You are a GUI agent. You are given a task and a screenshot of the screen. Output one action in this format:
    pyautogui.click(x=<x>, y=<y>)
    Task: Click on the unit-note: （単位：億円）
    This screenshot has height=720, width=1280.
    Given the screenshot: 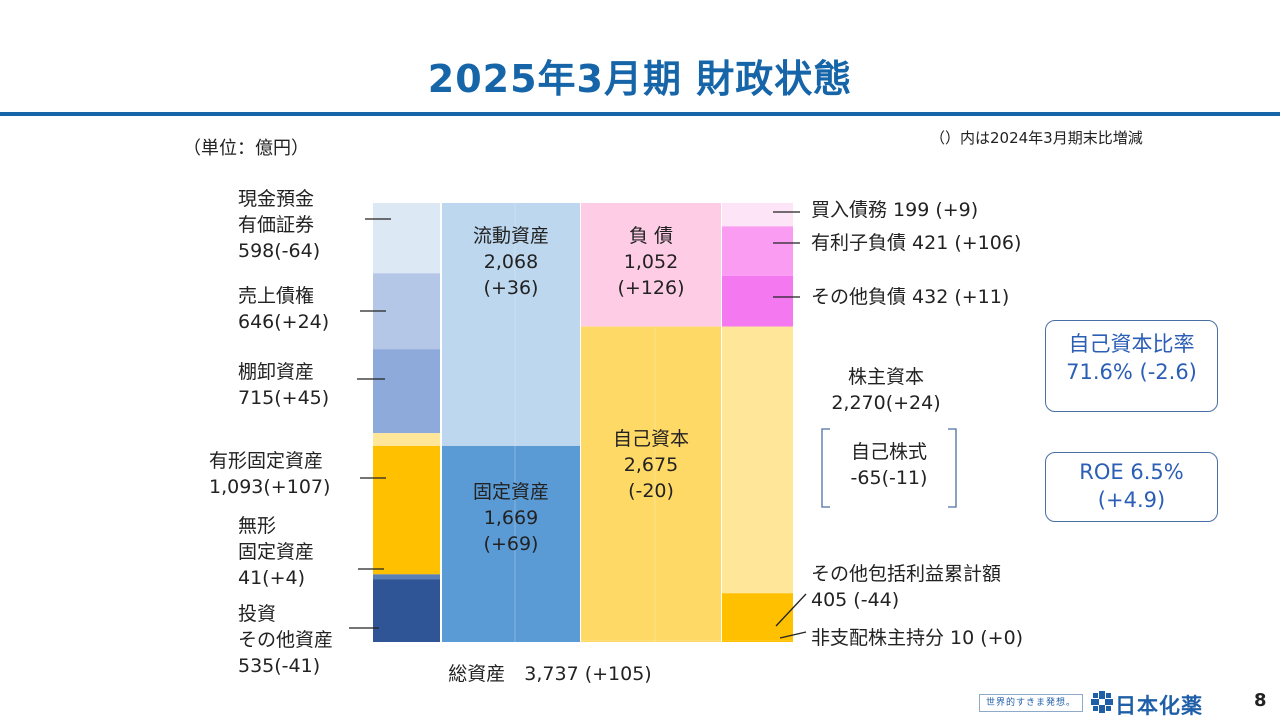 What is the action you would take?
    pyautogui.click(x=246, y=148)
    